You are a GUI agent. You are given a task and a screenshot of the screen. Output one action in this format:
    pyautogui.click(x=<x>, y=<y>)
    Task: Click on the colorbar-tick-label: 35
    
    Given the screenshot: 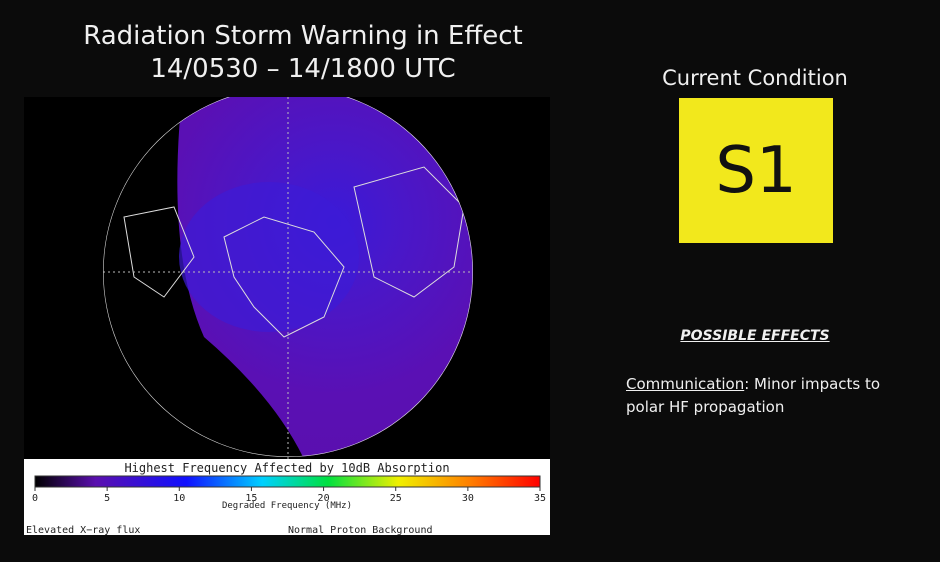 What is the action you would take?
    pyautogui.click(x=540, y=498)
    